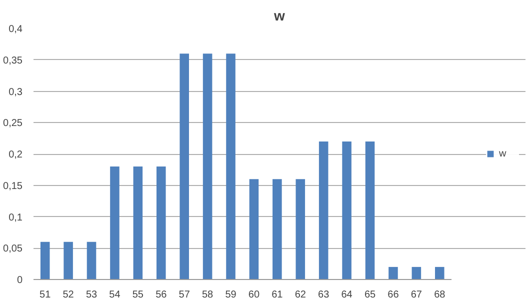 The height and width of the screenshot is (305, 529). Describe the element at coordinates (13, 186) in the screenshot. I see `y-tick-label: 0,15` at that location.